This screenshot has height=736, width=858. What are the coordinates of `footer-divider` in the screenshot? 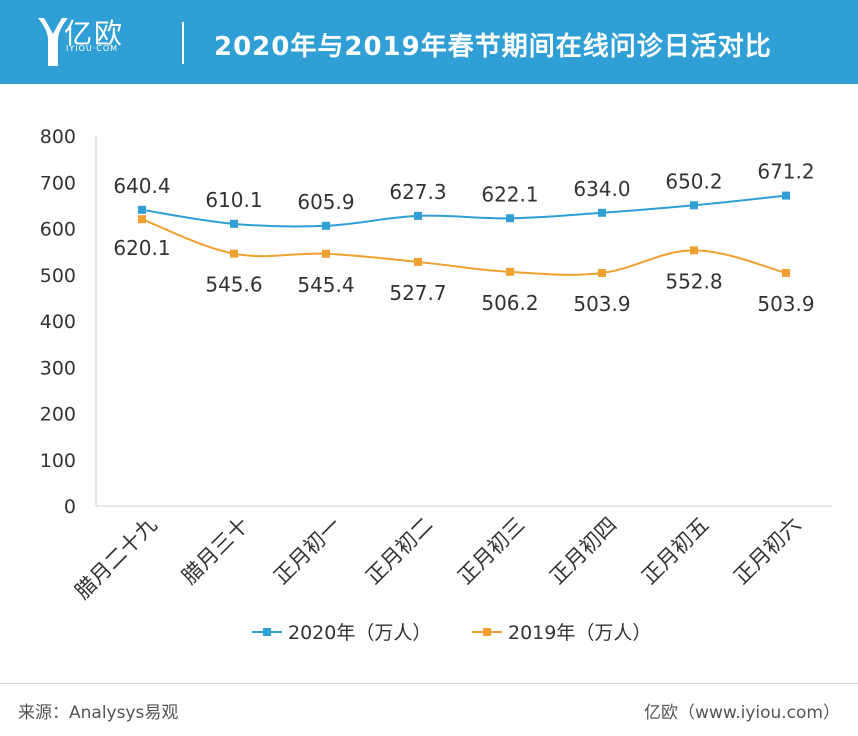 It's located at (429, 683).